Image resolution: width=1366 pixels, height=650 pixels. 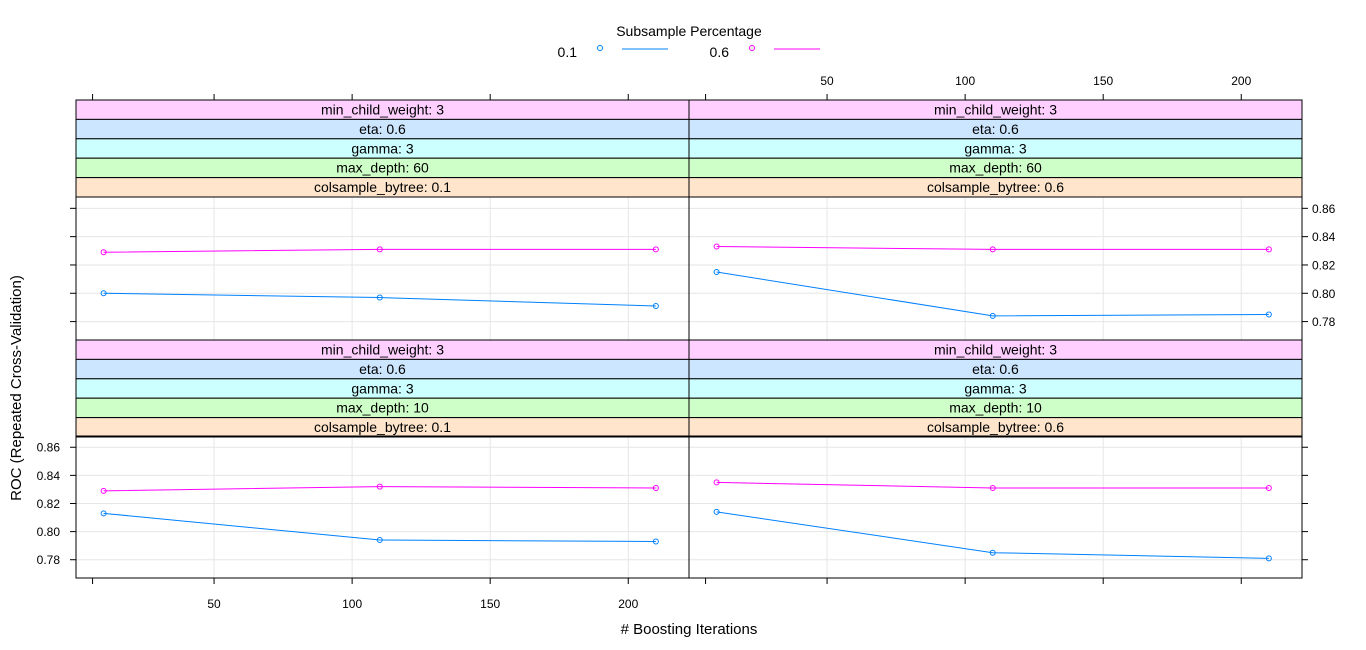 I want to click on x-axis-label: # Boosting Iterations, so click(x=689, y=629).